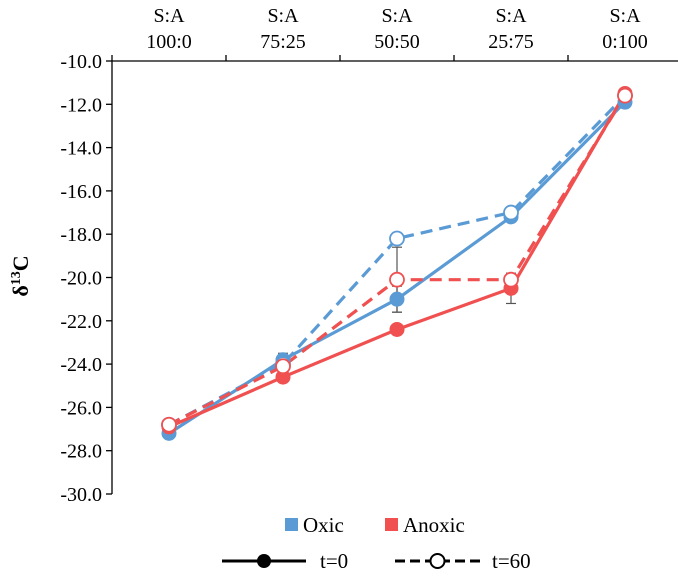 This screenshot has width=678, height=577. What do you see at coordinates (81, 149) in the screenshot?
I see `y-tick-label: -14.0` at bounding box center [81, 149].